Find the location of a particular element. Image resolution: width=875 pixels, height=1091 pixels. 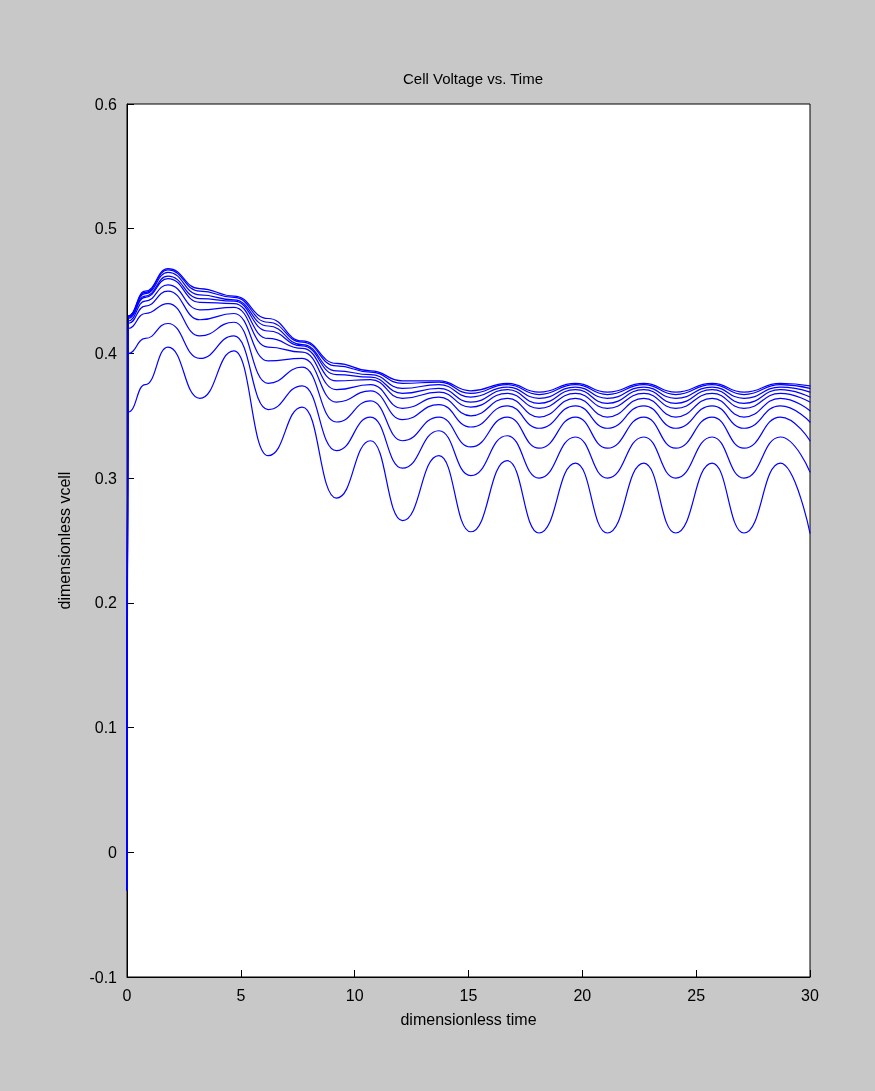

y-tick-label: 0.1 is located at coordinates (106, 728).